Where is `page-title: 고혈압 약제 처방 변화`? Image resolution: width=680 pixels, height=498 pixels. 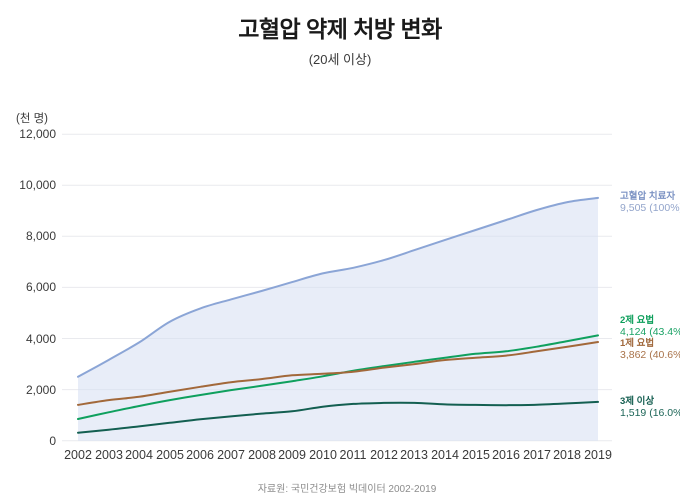
page-title: 고혈압 약제 처방 변화 is located at coordinates (340, 29).